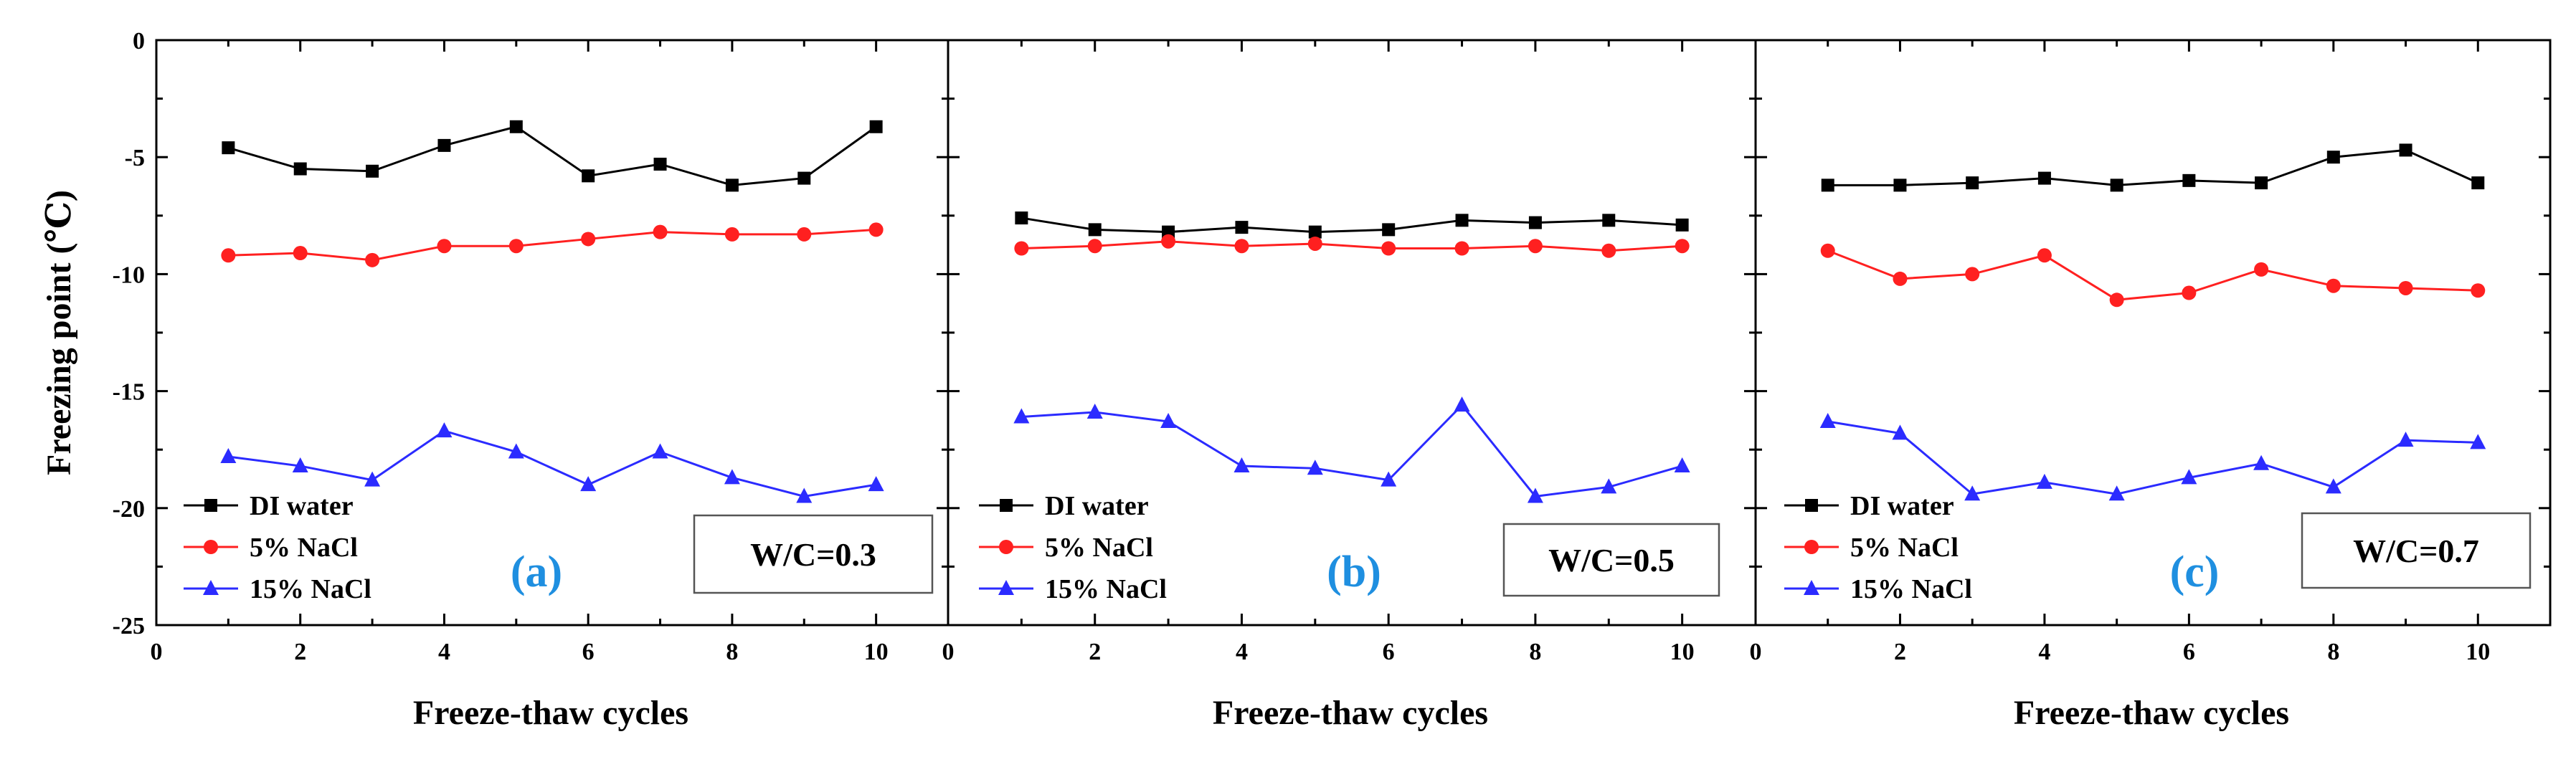  Describe the element at coordinates (536, 572) in the screenshot. I see `panel-label: (a)` at that location.